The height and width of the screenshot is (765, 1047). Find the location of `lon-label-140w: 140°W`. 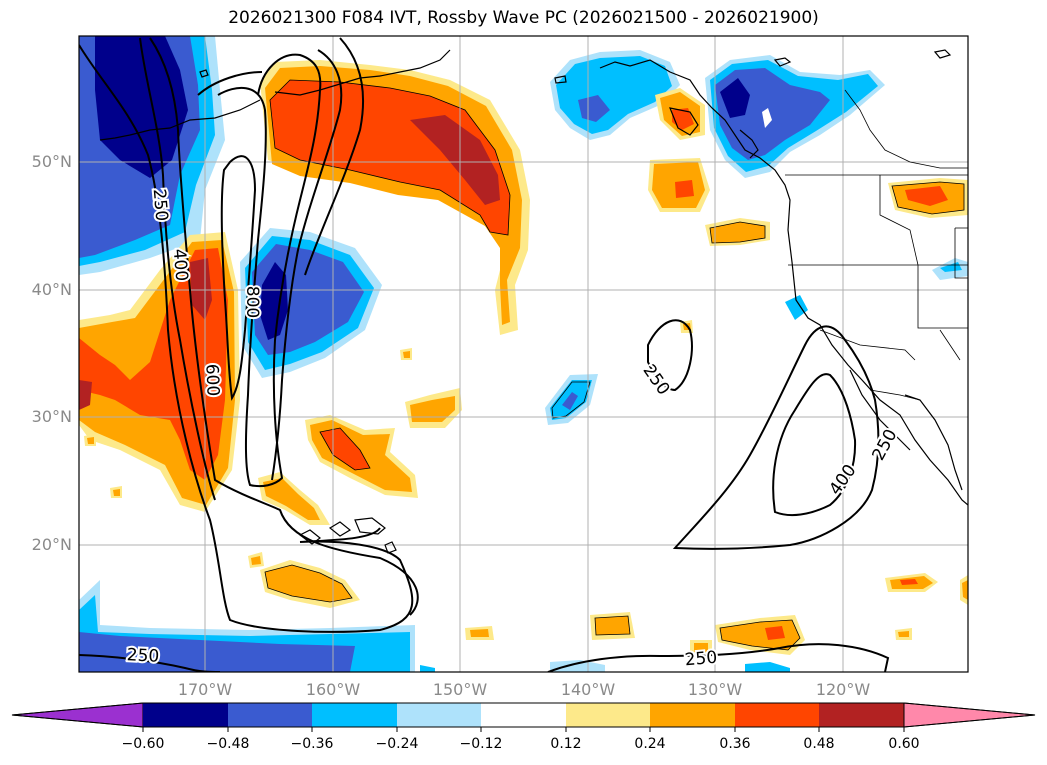

lon-label-140w: 140°W is located at coordinates (588, 689).